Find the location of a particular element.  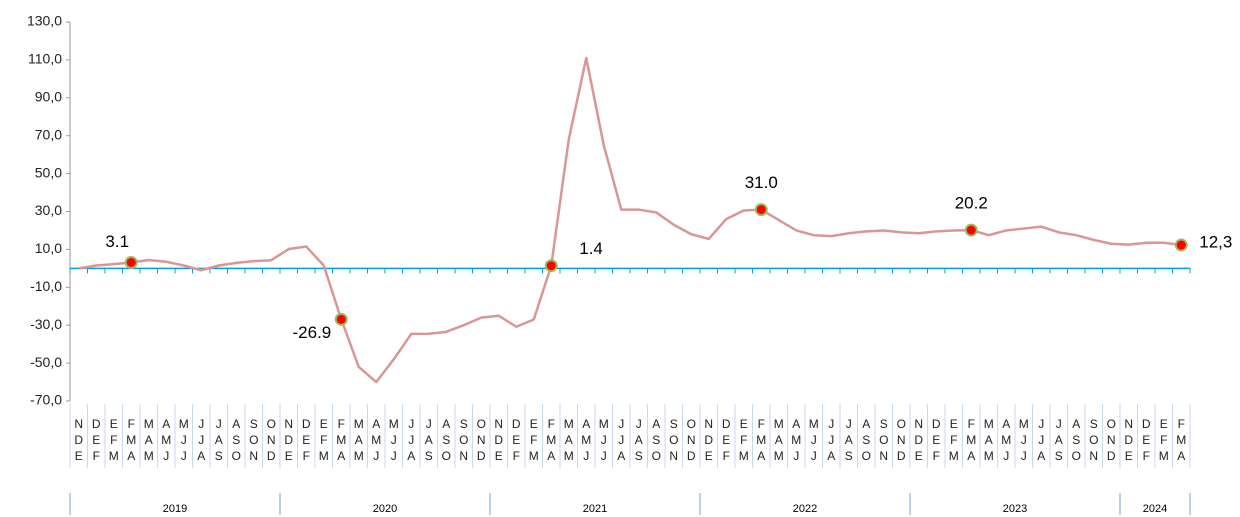

year-label: 2019 is located at coordinates (175, 509).